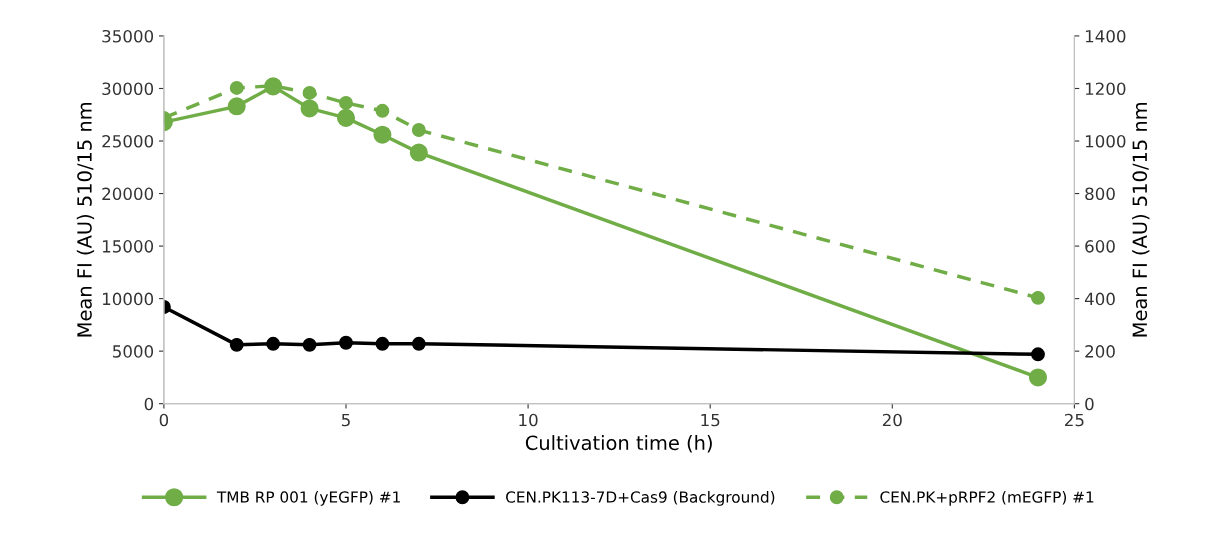  What do you see at coordinates (308, 498) in the screenshot?
I see `legend-label: TMB RP 001 (yEGFP) #1` at bounding box center [308, 498].